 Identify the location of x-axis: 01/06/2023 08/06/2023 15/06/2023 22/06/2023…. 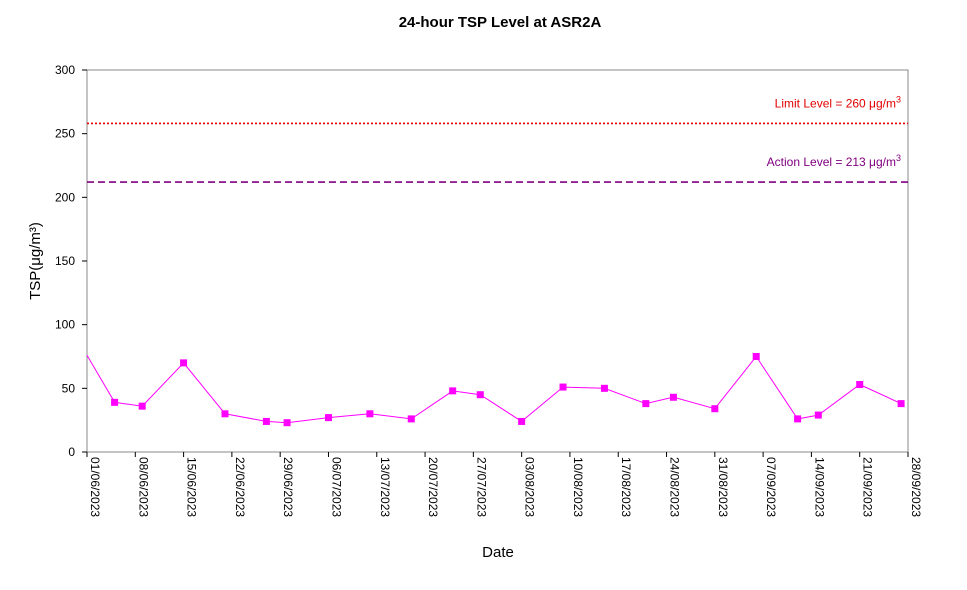
(504, 484).